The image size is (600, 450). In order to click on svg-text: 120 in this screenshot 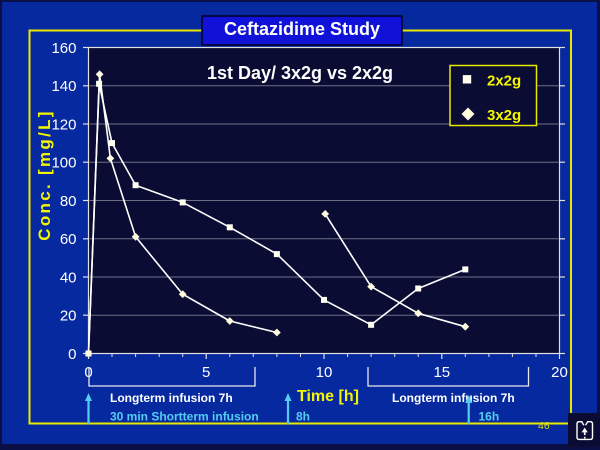, I will do `click(63, 124)`.